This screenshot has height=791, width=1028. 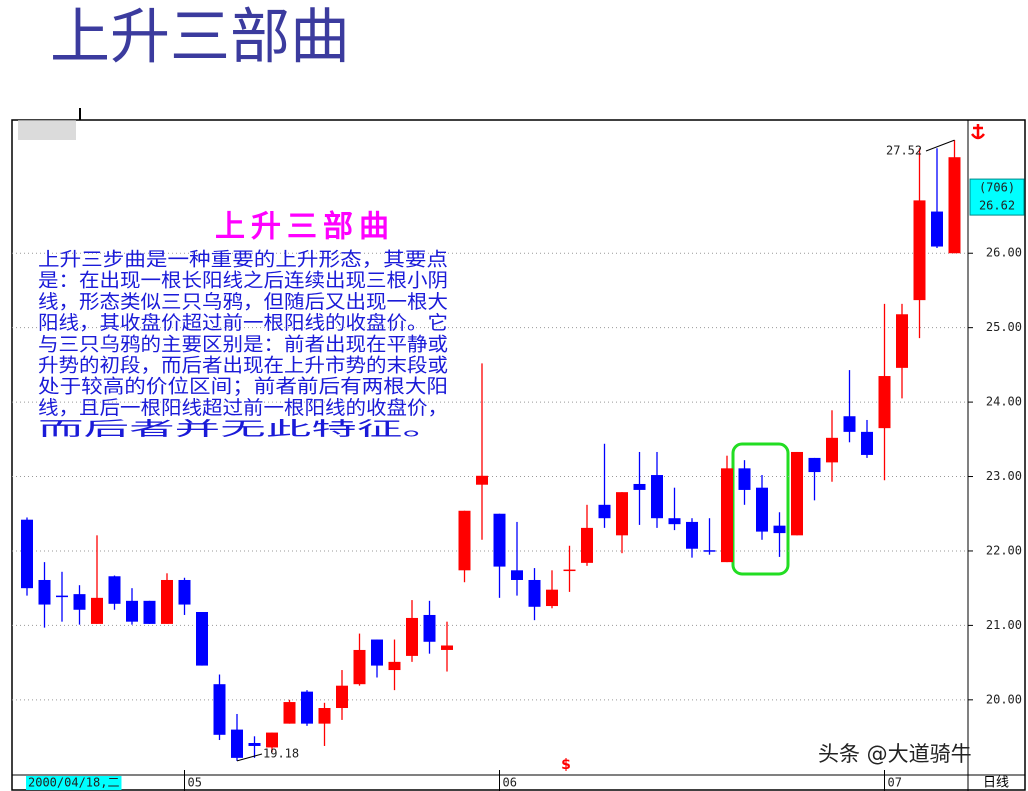 I want to click on low-label: 19.18, so click(x=281, y=754).